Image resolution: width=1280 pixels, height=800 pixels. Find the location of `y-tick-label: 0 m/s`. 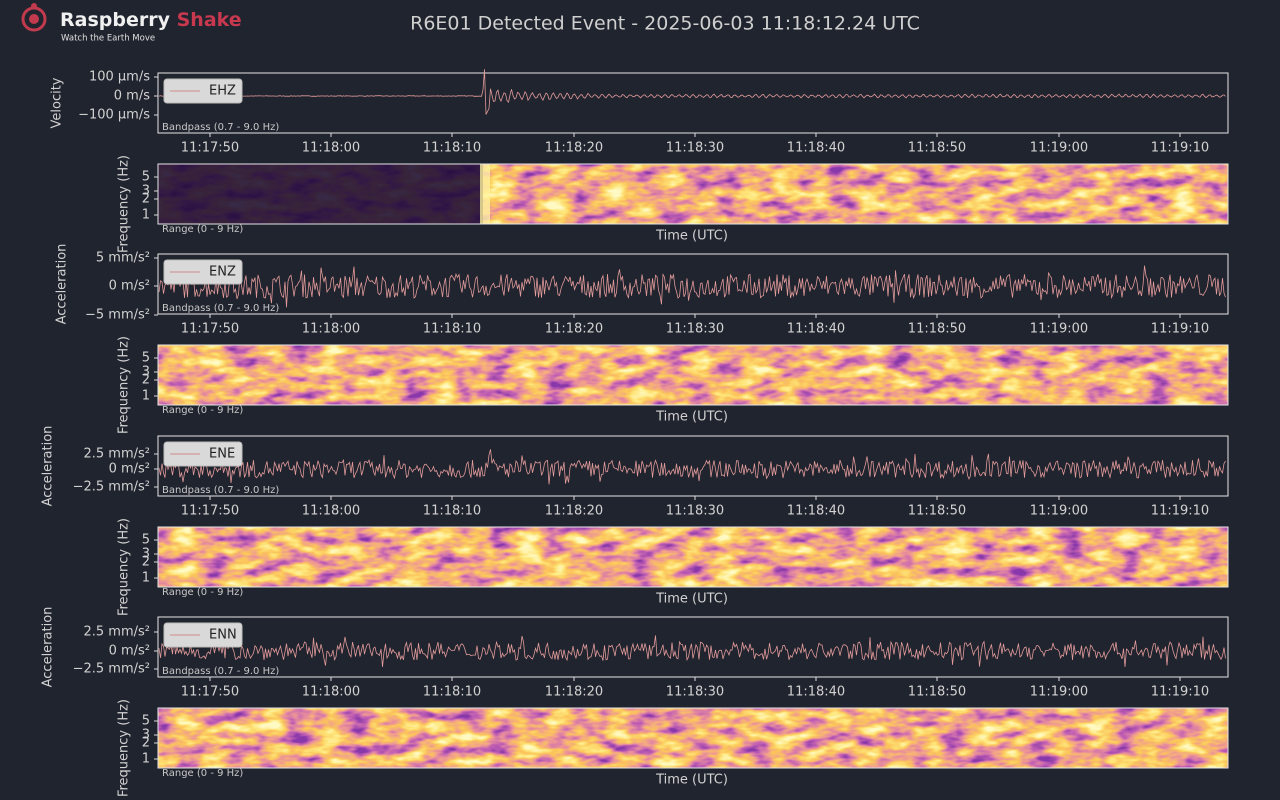

y-tick-label: 0 m/s is located at coordinates (132, 96).